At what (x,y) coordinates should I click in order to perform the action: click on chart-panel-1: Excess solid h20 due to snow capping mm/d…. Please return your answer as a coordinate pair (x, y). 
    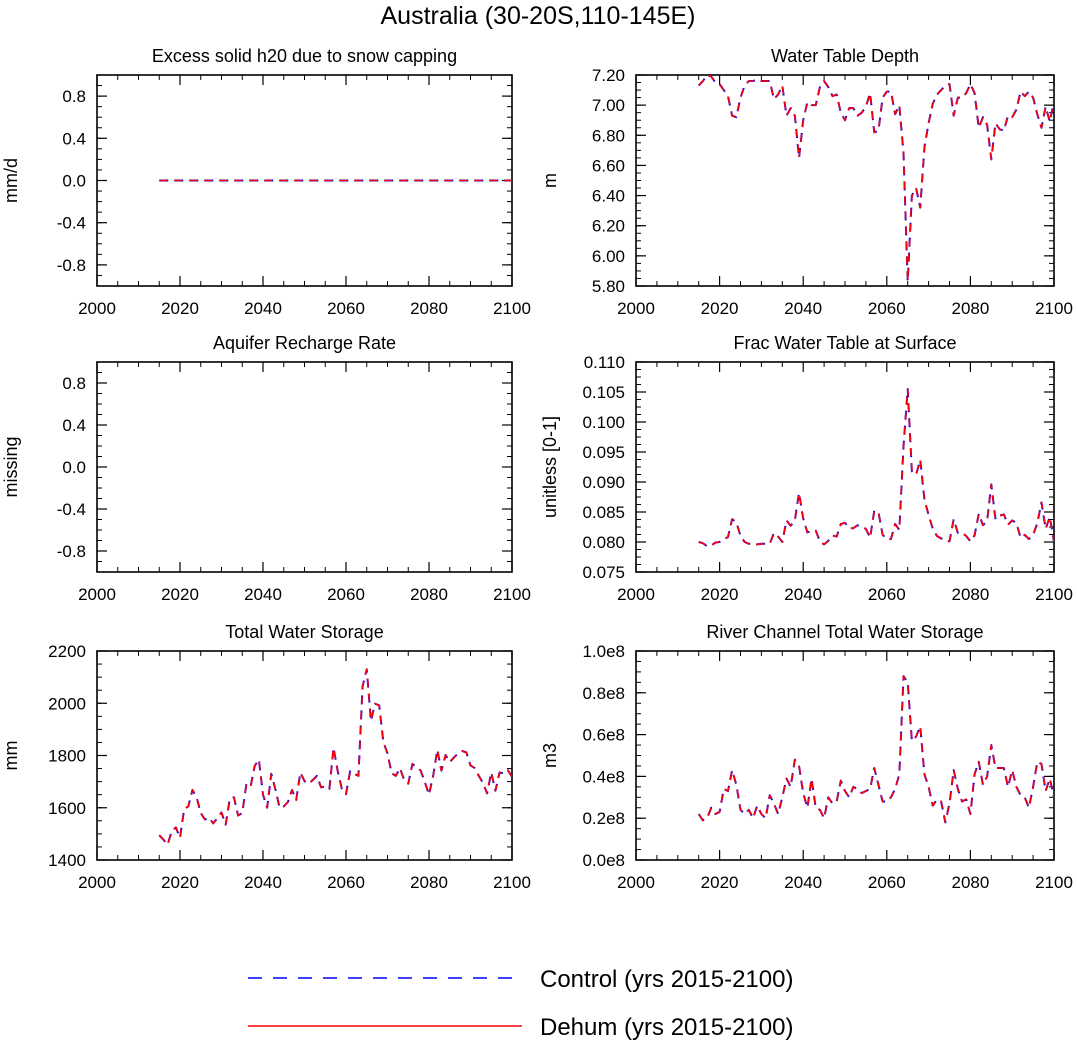
    Looking at the image, I should click on (266, 182).